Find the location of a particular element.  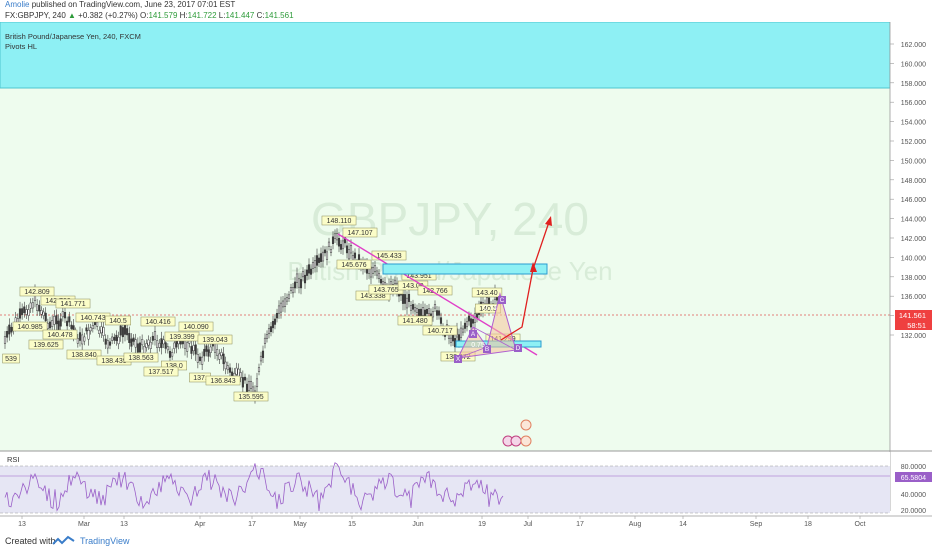

countdown-value: 58:51 is located at coordinates (916, 325).